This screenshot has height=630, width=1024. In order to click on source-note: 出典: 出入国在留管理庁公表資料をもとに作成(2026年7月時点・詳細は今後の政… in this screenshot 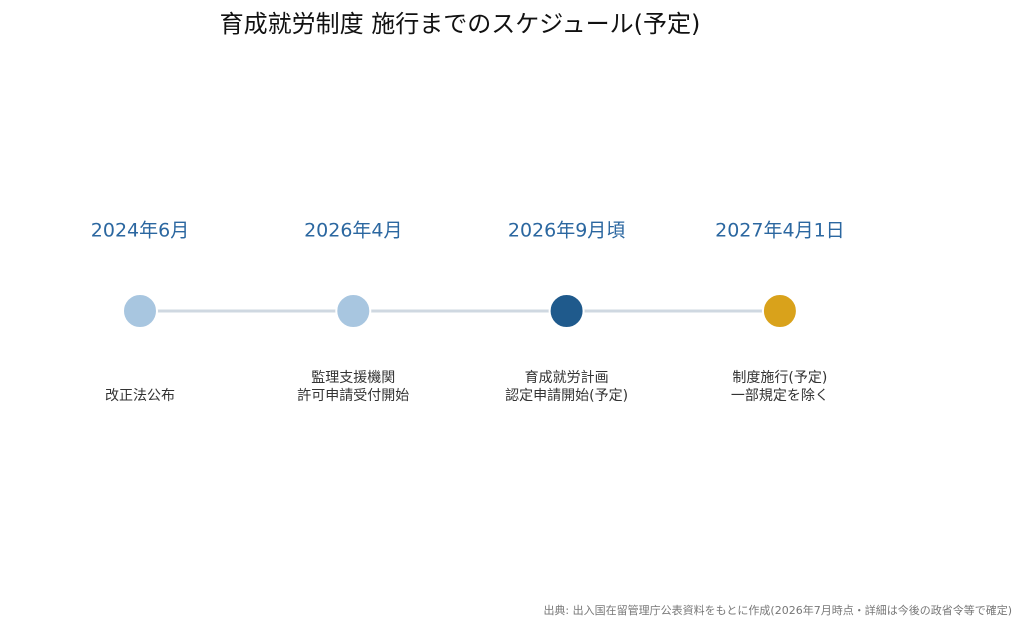, I will do `click(777, 610)`.